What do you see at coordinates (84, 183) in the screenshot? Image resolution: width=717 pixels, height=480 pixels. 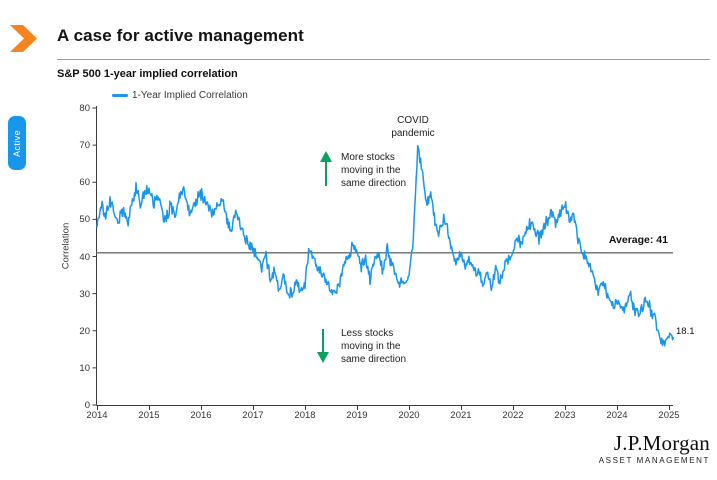 I see `y-tick-label: 60` at bounding box center [84, 183].